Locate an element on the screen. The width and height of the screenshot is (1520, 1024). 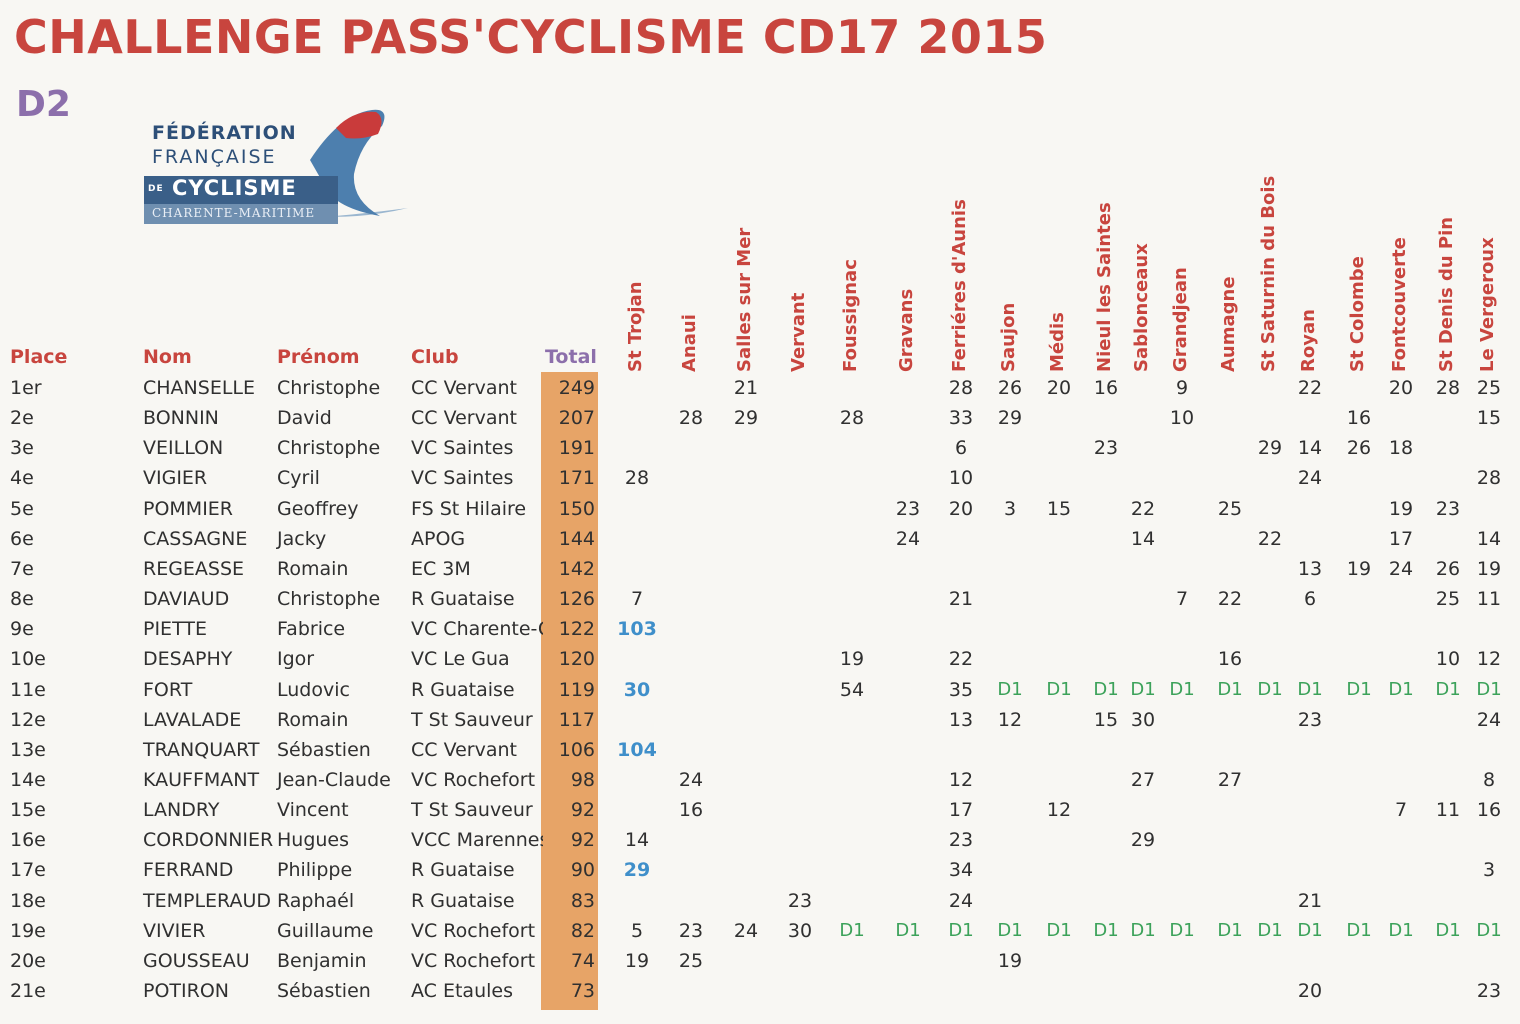
page-title: CHALLENGE PASS'CYCLISME CD17 2015 is located at coordinates (531, 37).